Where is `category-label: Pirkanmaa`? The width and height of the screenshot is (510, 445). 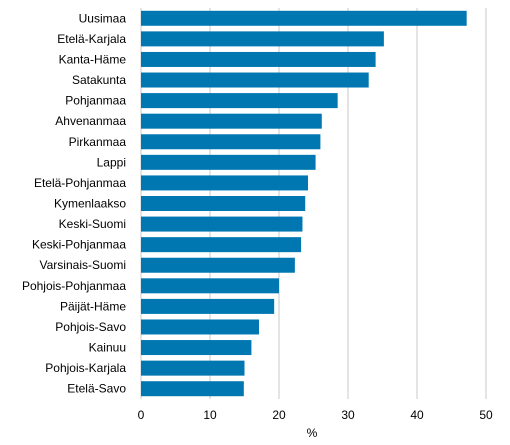
category-label: Pirkanmaa is located at coordinates (98, 142).